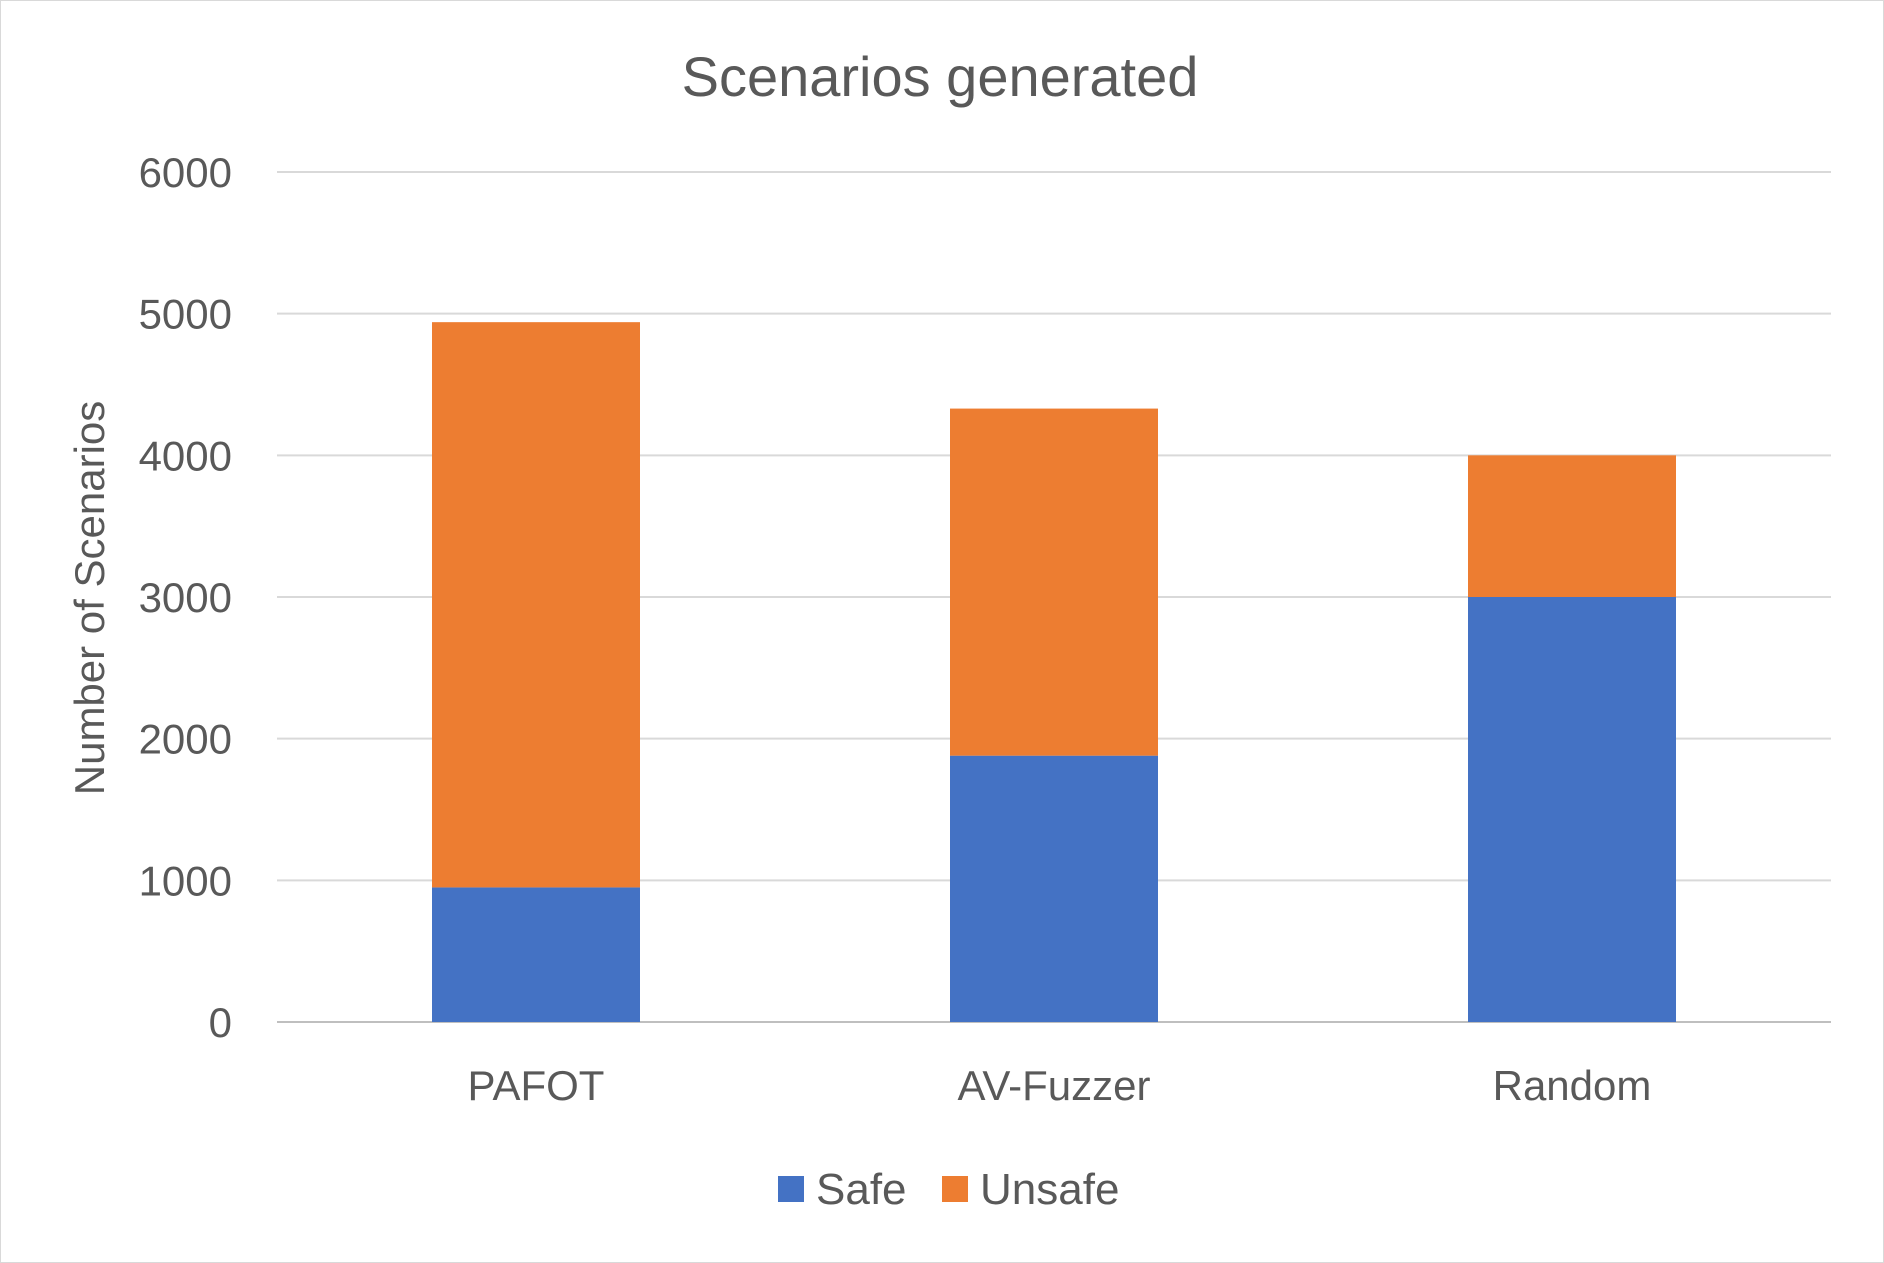 This screenshot has width=1884, height=1263. Describe the element at coordinates (185, 172) in the screenshot. I see `y-tick-label: 6000` at that location.